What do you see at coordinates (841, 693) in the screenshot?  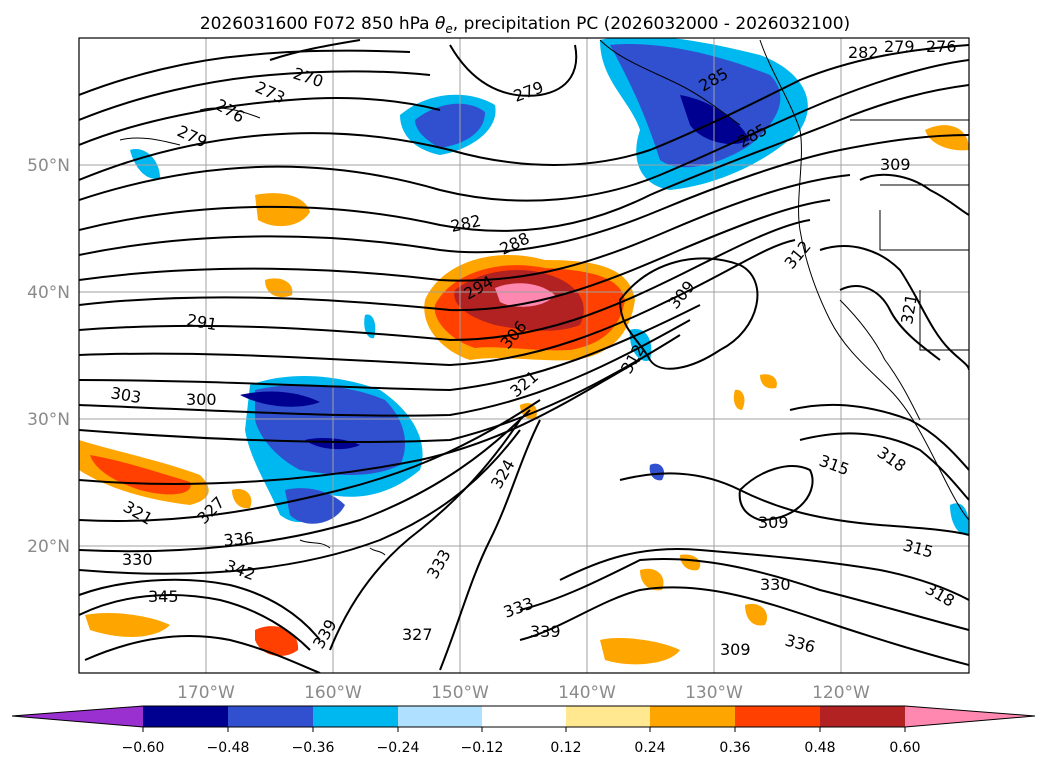 I see `lon-label: 120°W` at bounding box center [841, 693].